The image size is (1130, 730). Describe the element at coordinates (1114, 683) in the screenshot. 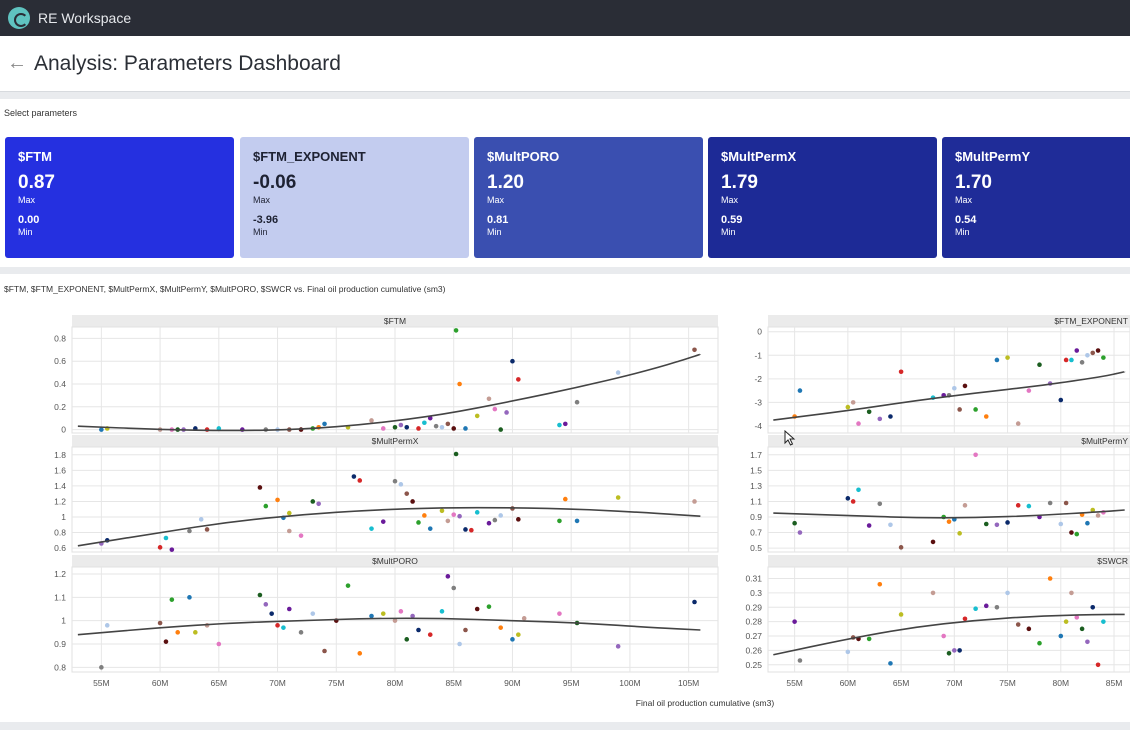

I see `x-tick-label: 85M` at that location.